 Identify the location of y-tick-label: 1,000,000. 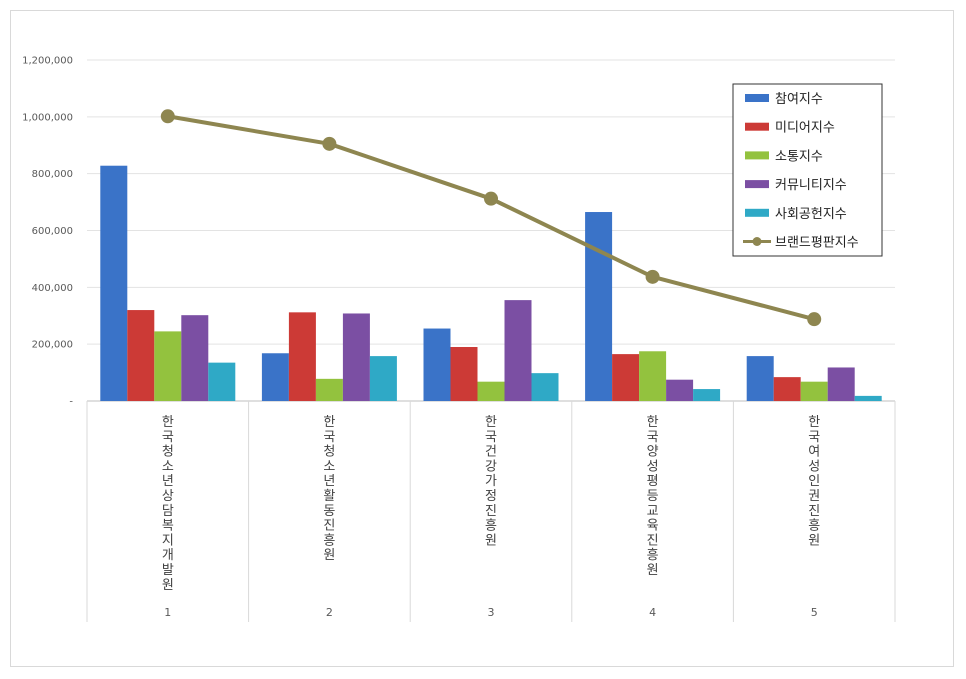
(47, 117).